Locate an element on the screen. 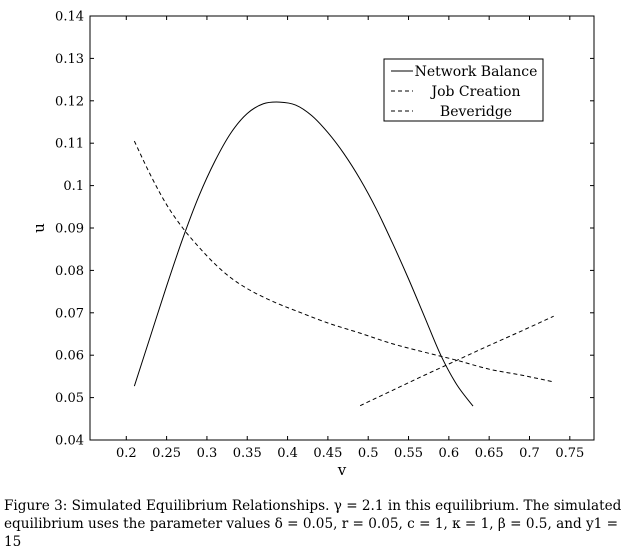  legend-box is located at coordinates (463, 90).